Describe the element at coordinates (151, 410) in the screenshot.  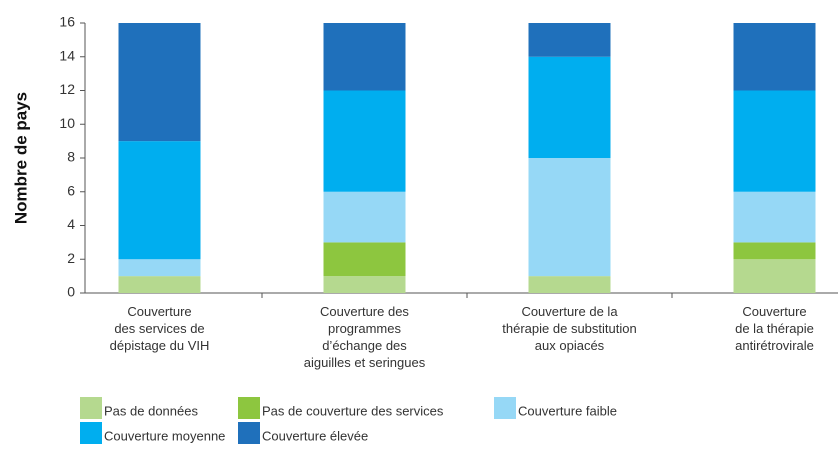
I see `legend-label: Pas de données` at that location.